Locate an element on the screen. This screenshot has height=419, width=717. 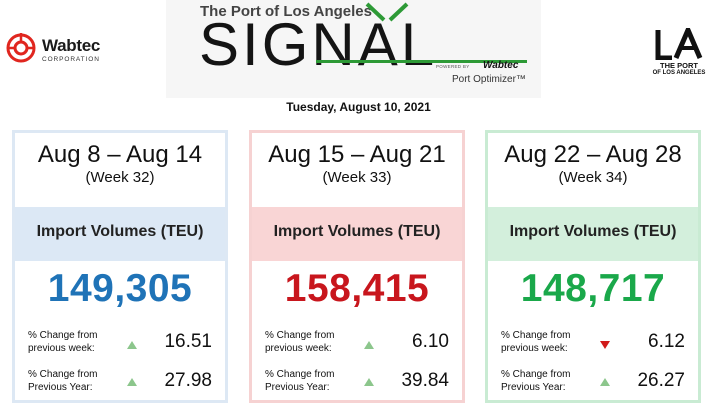
import-volume-value: 149,305 is located at coordinates (120, 288).